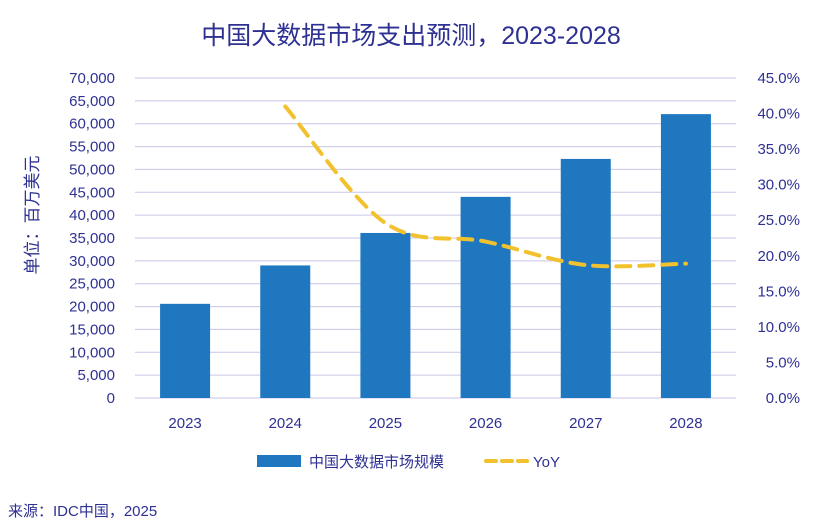  Describe the element at coordinates (435, 423) in the screenshot. I see `x-axis-ticks: 2023 2024 2025 2026 2027 2028` at that location.